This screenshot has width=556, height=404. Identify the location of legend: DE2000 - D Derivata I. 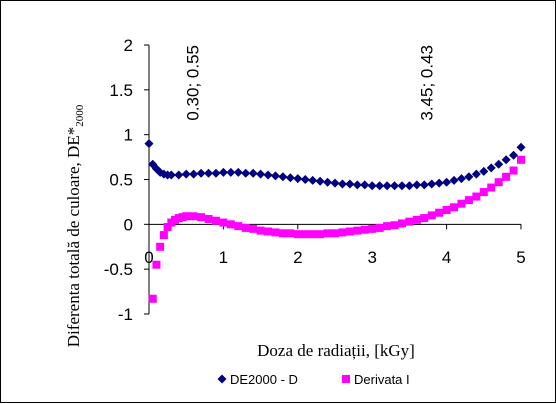
(313, 379).